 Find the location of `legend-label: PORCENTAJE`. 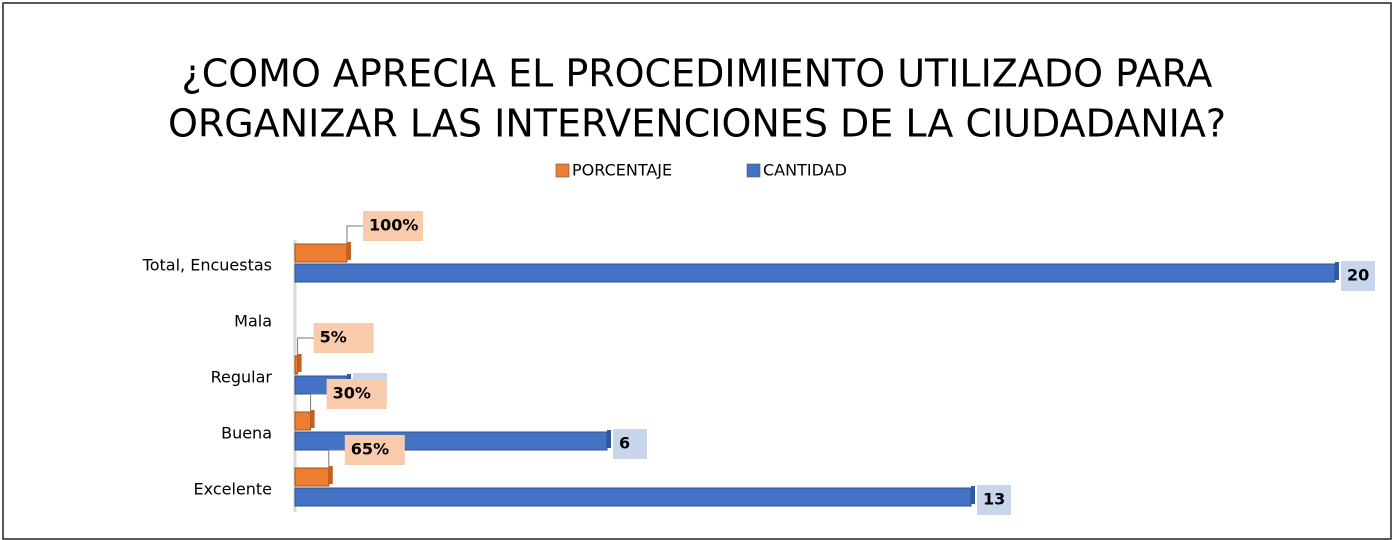

legend-label: PORCENTAJE is located at coordinates (622, 170).